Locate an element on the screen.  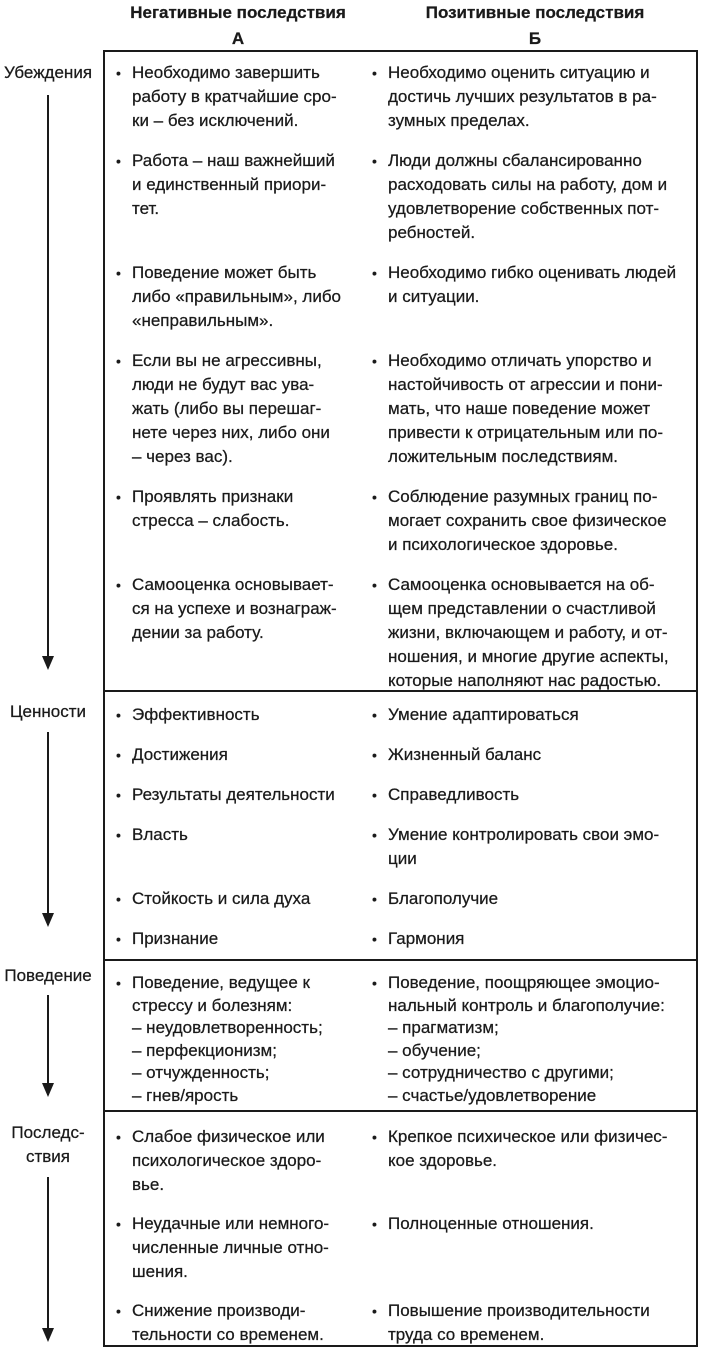
item-text-line: – неудовлетворенность; is located at coordinates (227, 1027).